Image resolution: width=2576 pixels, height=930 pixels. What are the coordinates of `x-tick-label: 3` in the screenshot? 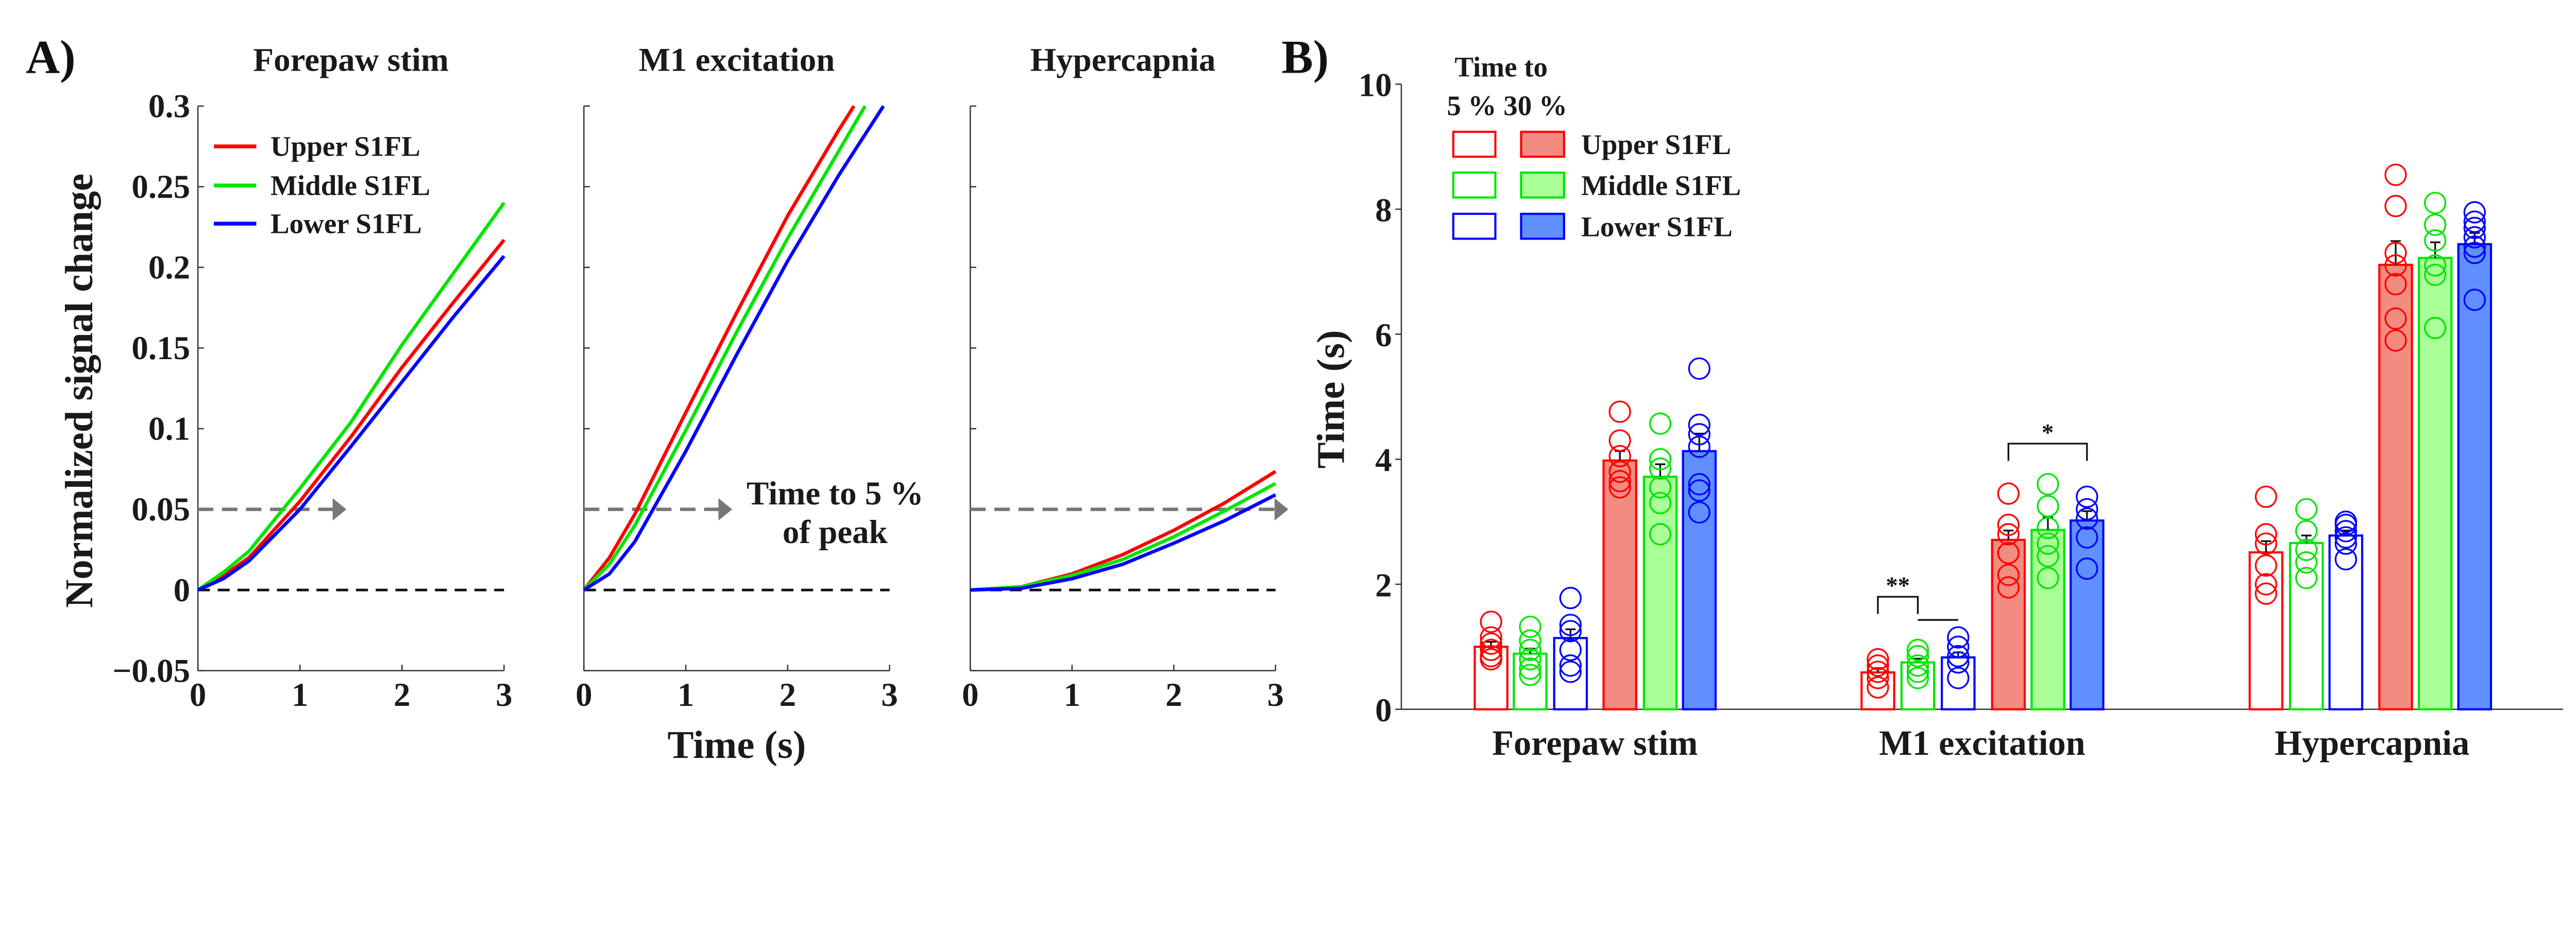 It's located at (1275, 695).